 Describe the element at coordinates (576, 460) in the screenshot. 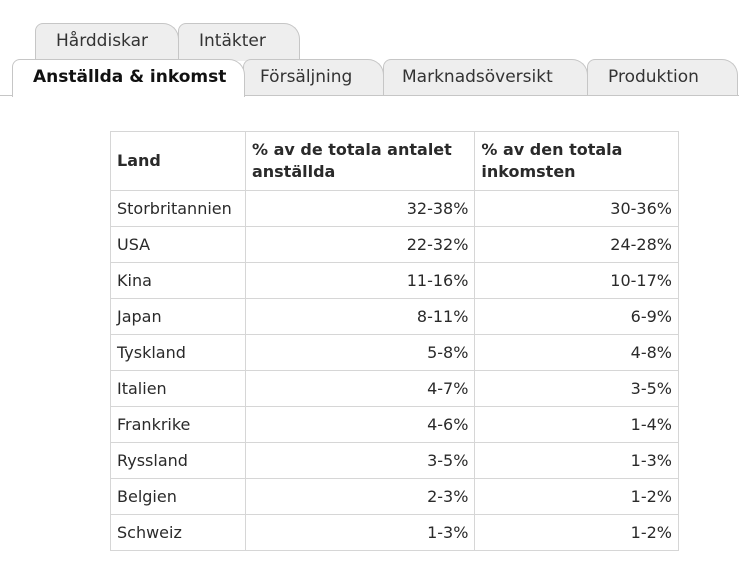

I see `income-share-cell: 1-3%` at that location.